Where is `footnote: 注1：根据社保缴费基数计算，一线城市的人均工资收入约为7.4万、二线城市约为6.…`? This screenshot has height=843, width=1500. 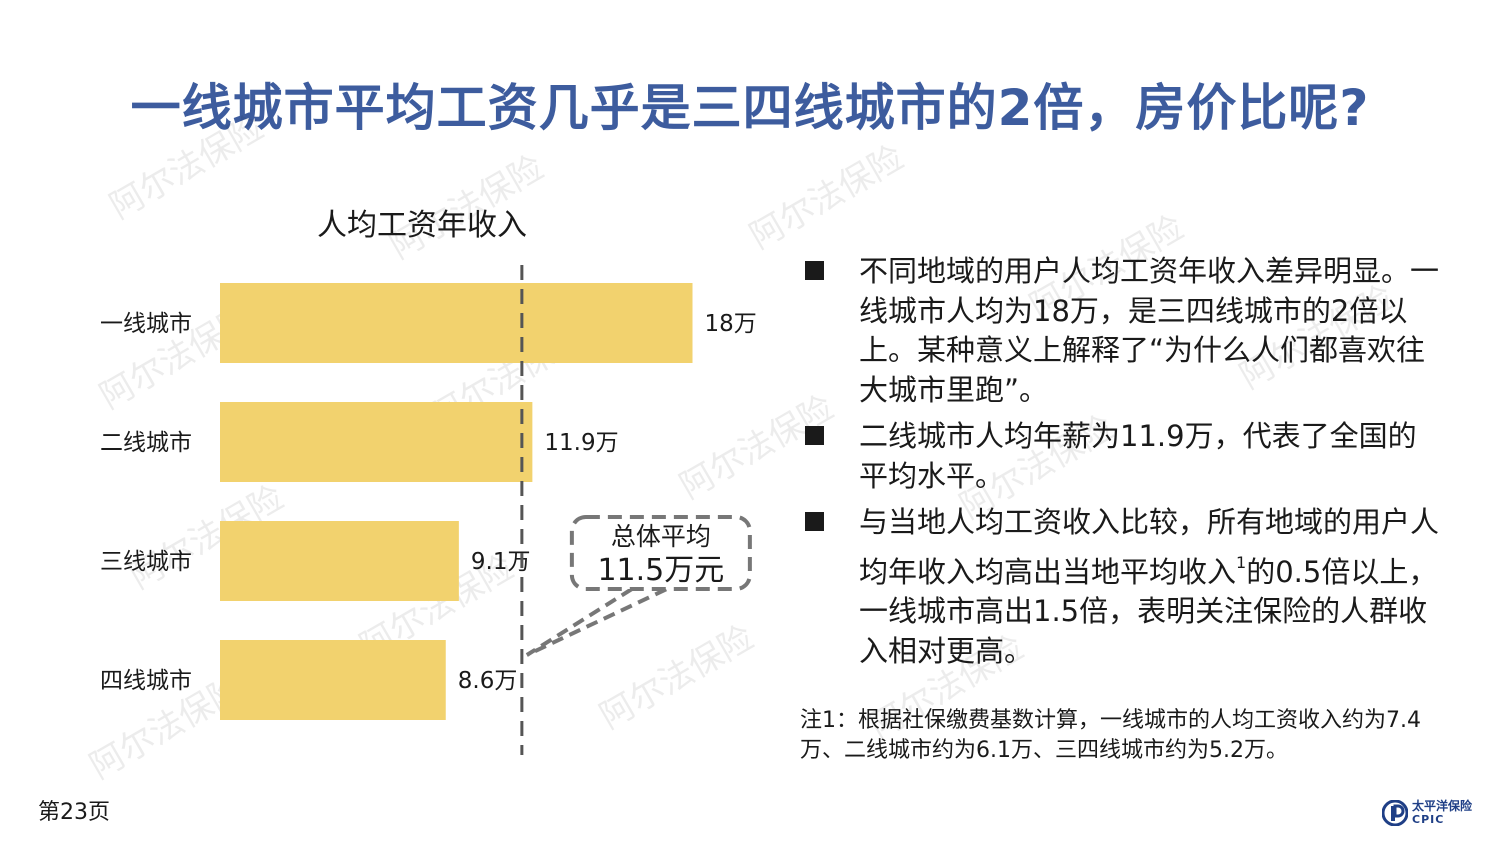 footnote: 注1：根据社保缴费基数计算，一线城市的人均工资收入约为7.4万、二线城市约为6.… is located at coordinates (1110, 735).